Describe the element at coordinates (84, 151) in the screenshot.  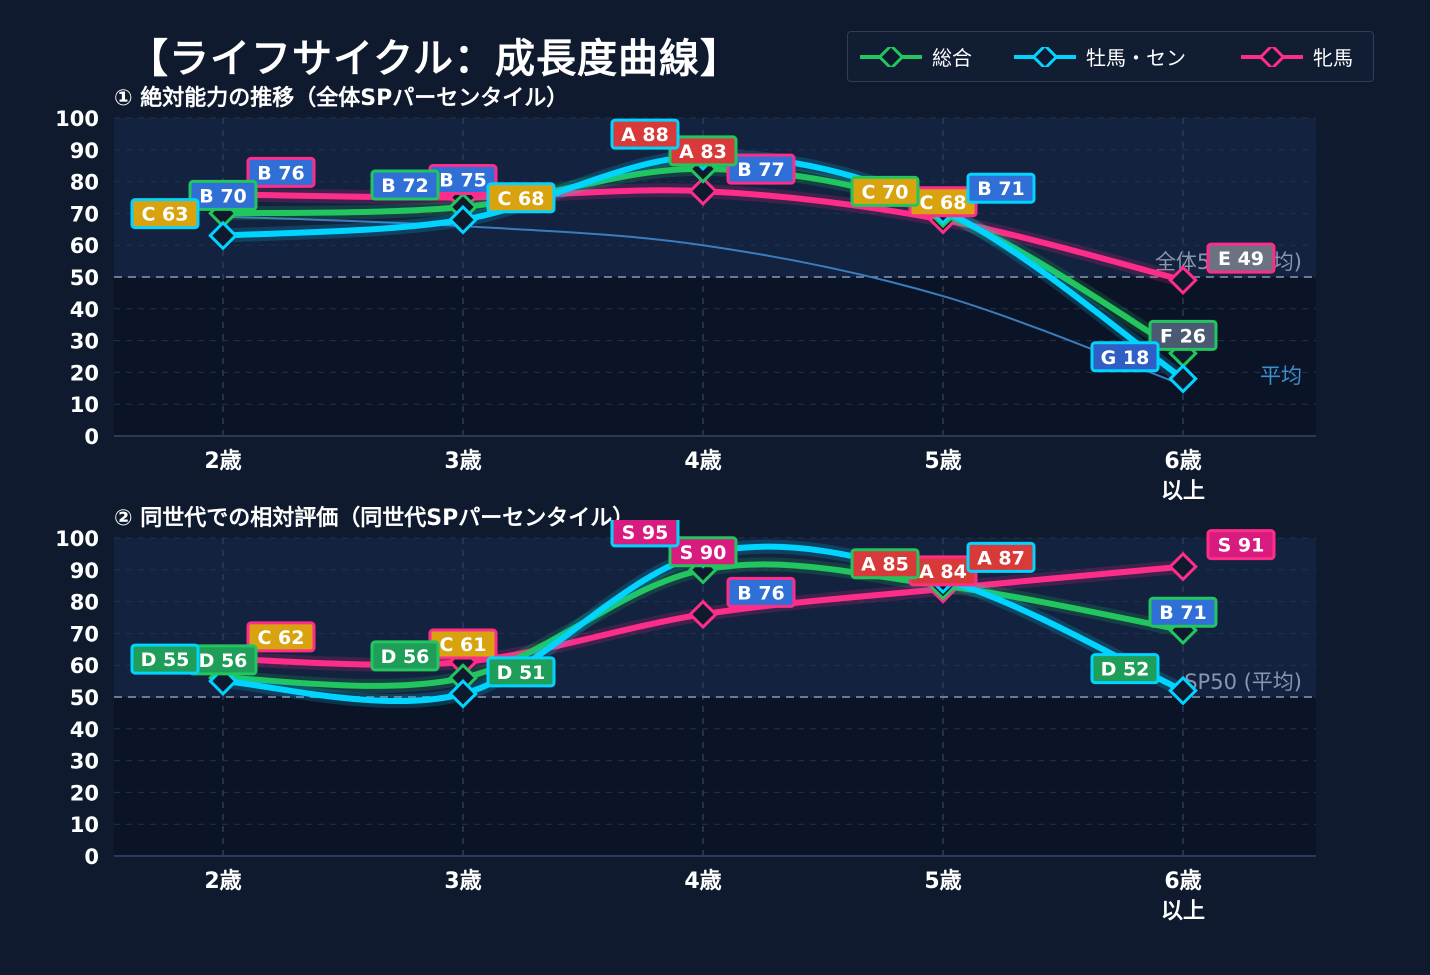
I see `c1-y-tick-label: 90` at that location.